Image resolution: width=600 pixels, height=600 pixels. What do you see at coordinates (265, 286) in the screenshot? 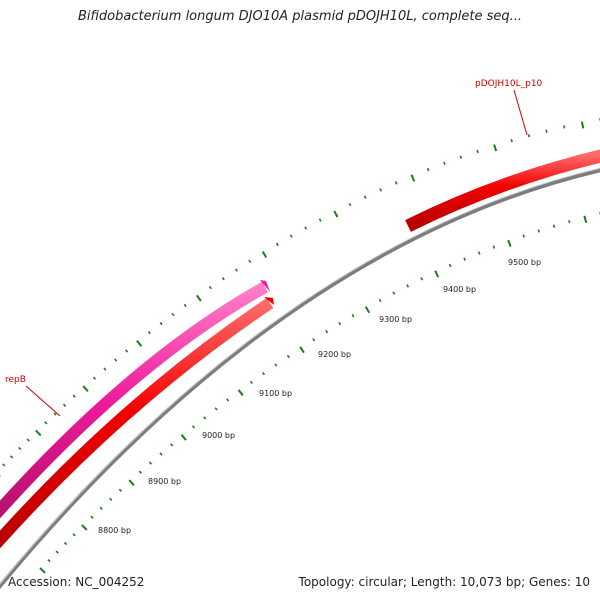
I see `gene-repB-arrow-tip` at bounding box center [265, 286].